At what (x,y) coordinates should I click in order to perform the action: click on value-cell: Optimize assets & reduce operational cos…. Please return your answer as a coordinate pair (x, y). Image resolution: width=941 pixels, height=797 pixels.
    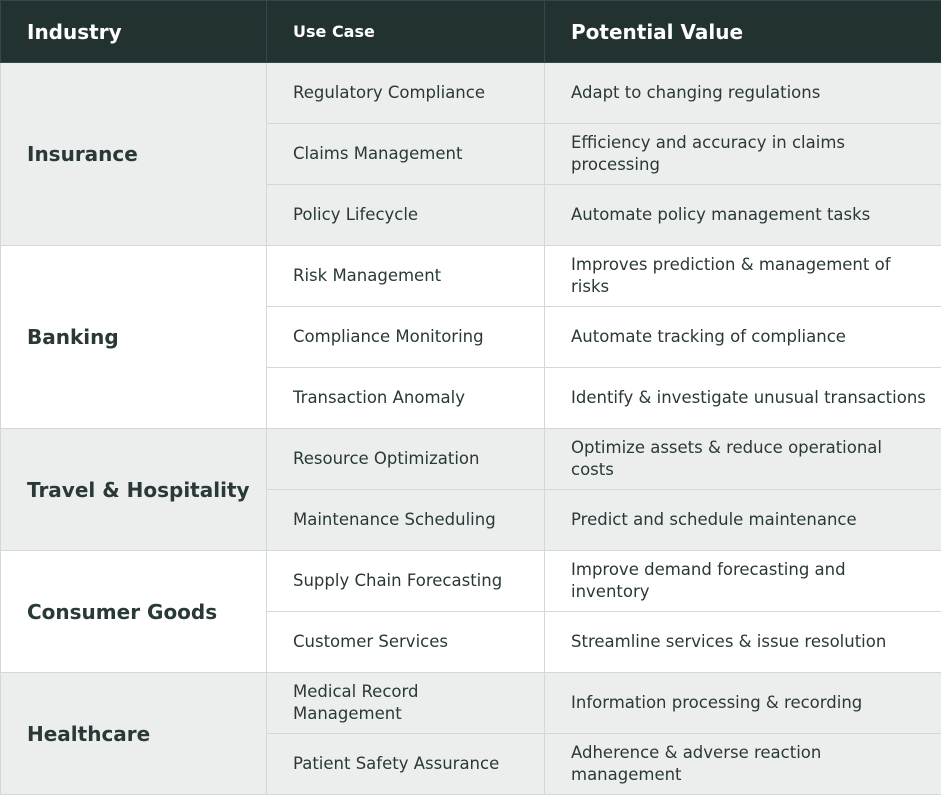
    Looking at the image, I should click on (742, 459).